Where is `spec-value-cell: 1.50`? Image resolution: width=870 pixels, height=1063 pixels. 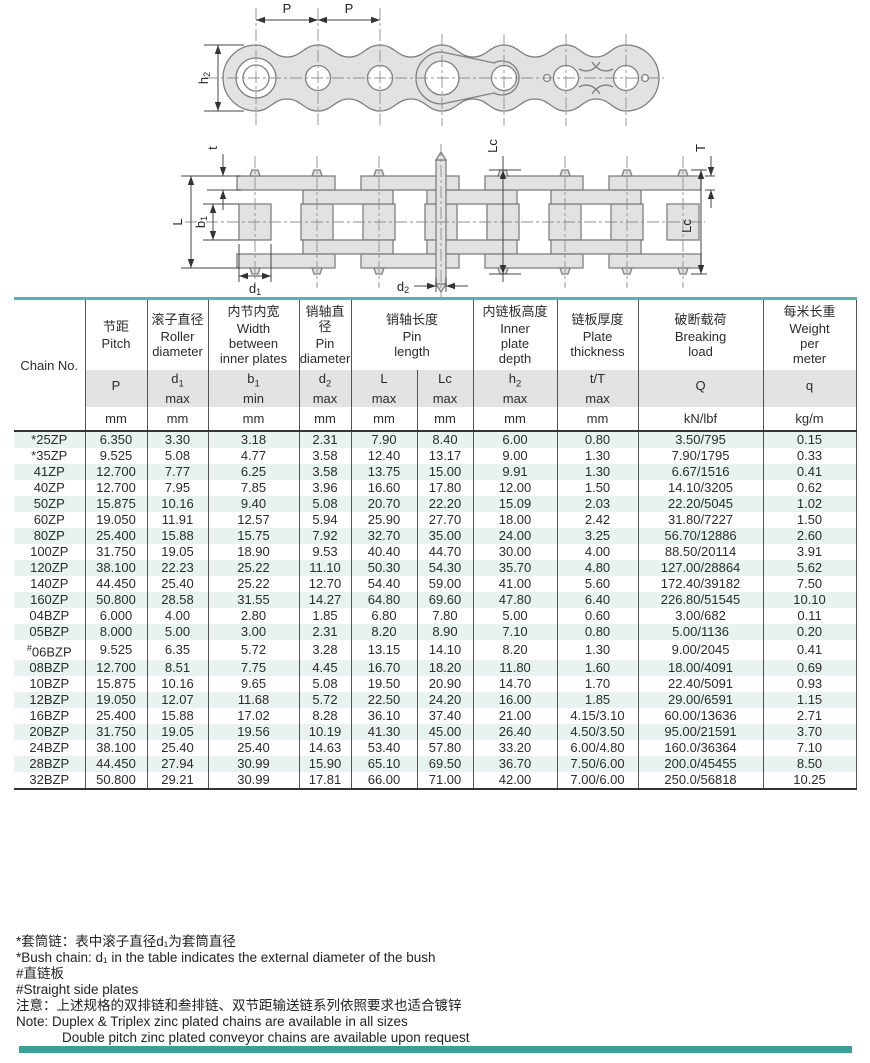
spec-value-cell: 1.50 is located at coordinates (809, 520).